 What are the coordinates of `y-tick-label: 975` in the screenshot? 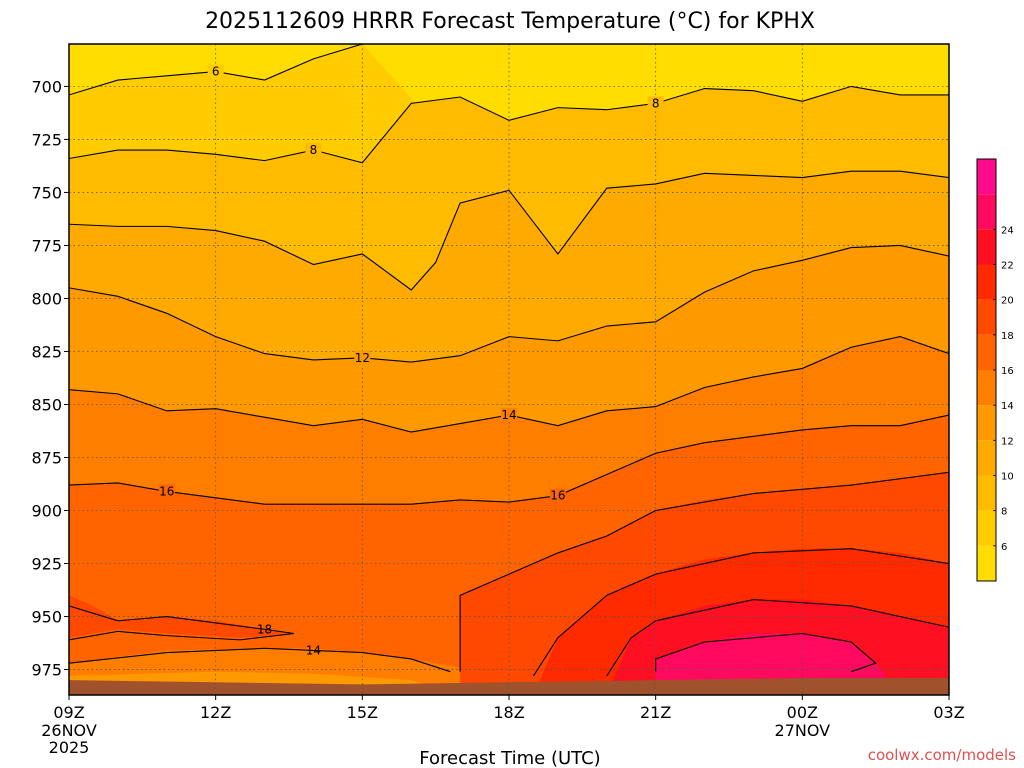 It's located at (46, 670).